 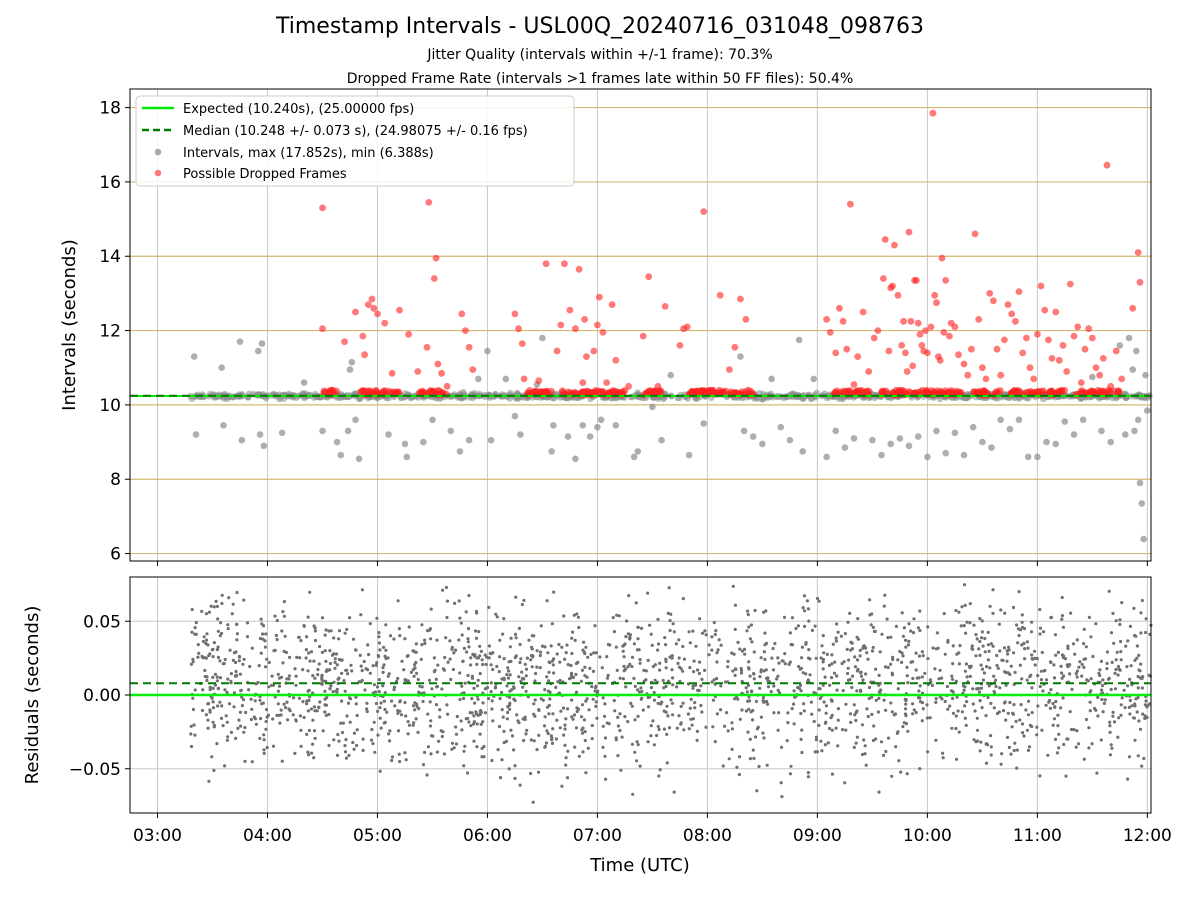 I want to click on intervals-x-ticks, so click(x=652, y=563).